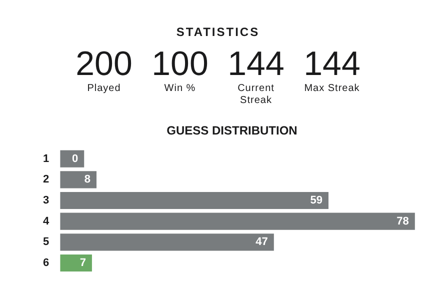 The width and height of the screenshot is (436, 283). Describe the element at coordinates (46, 180) in the screenshot. I see `y-tick-label: 2` at that location.